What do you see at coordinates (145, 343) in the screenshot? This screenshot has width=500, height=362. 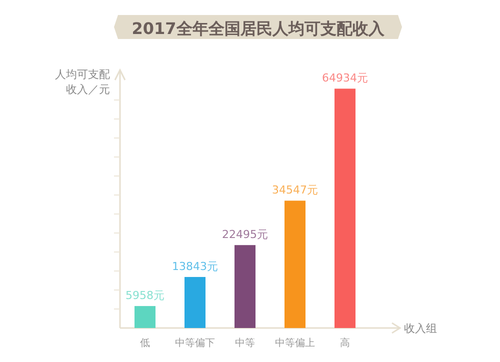 I see `x-tick-label: 低` at bounding box center [145, 343].